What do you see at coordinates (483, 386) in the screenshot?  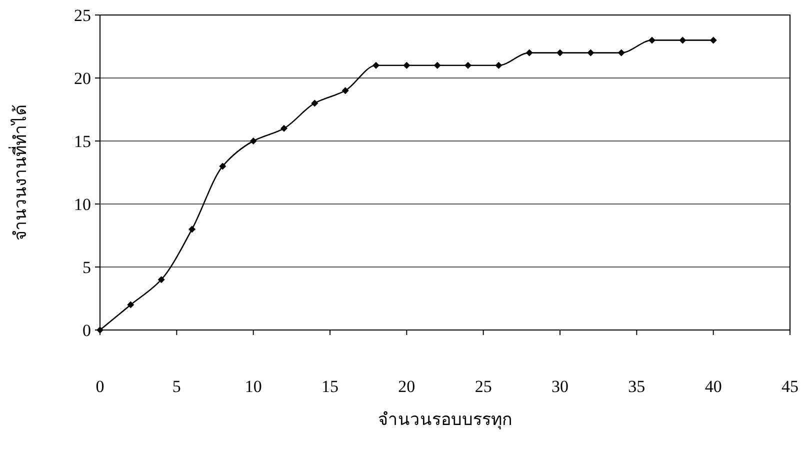 I see `x-tick-label: 25` at bounding box center [483, 386].